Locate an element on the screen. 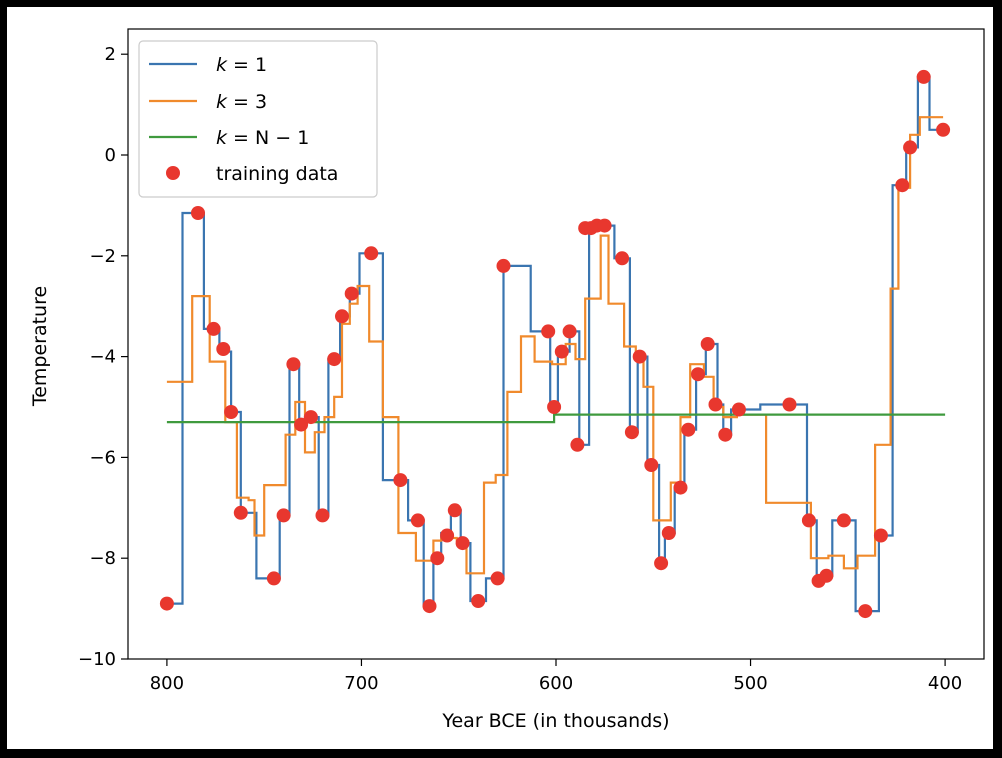 The width and height of the screenshot is (1002, 758). y-tick-label: −8 is located at coordinates (102, 558).